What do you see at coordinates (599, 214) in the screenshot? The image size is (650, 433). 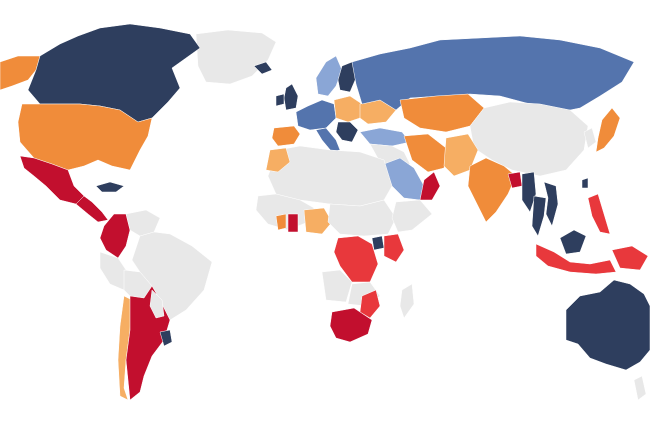 I see `region-philippines` at bounding box center [599, 214].